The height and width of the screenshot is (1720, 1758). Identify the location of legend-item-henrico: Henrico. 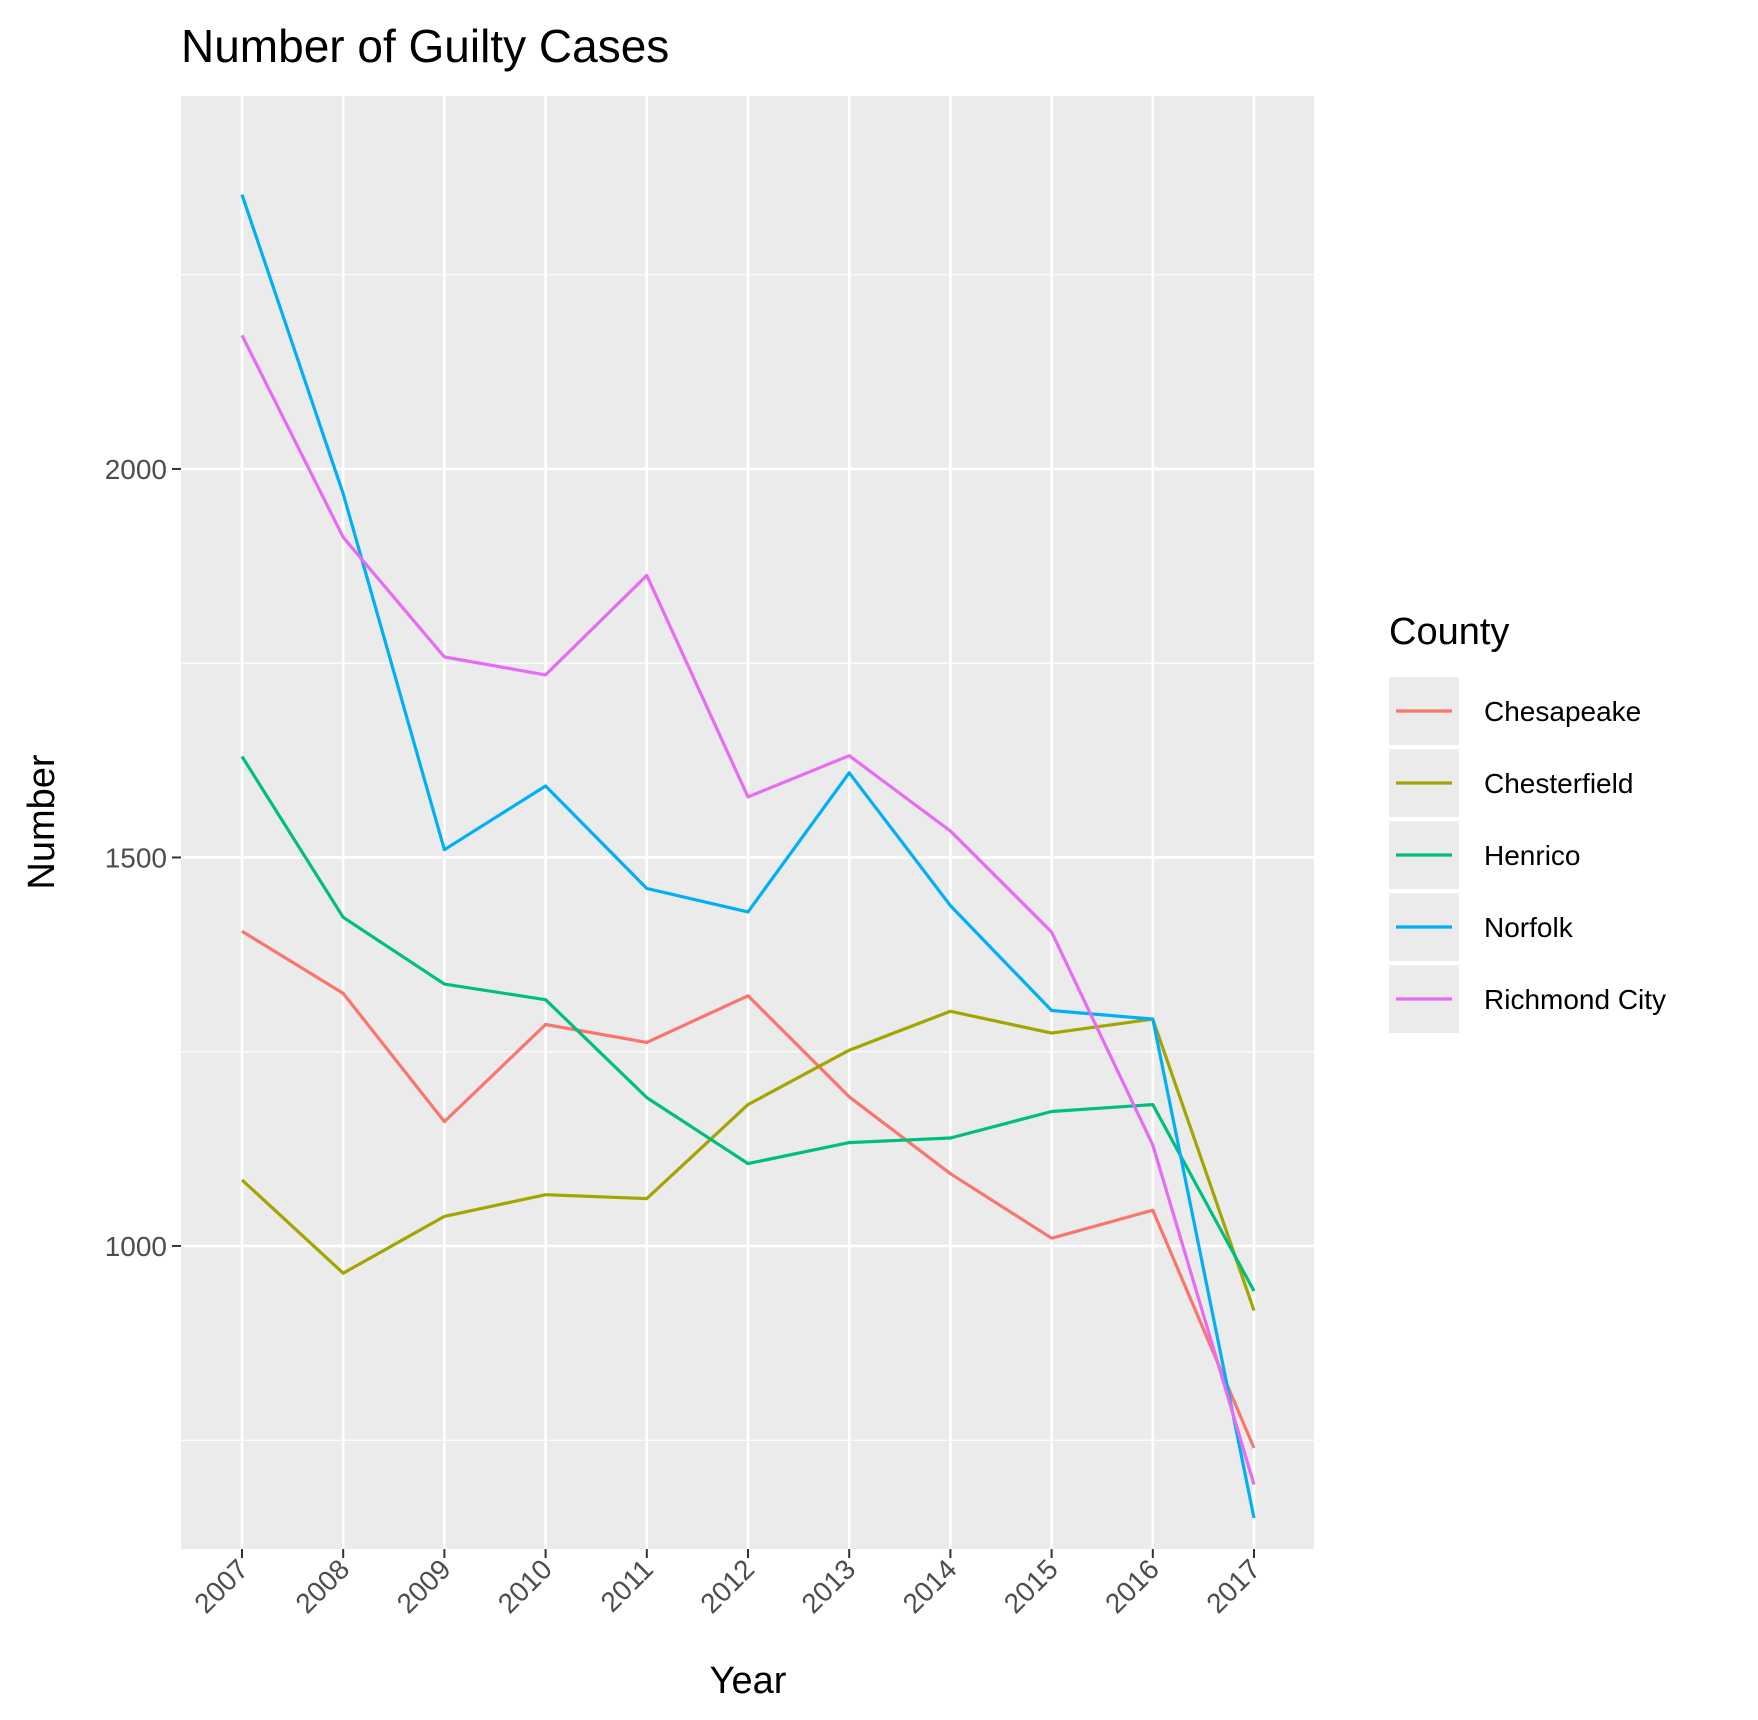
(1484, 855).